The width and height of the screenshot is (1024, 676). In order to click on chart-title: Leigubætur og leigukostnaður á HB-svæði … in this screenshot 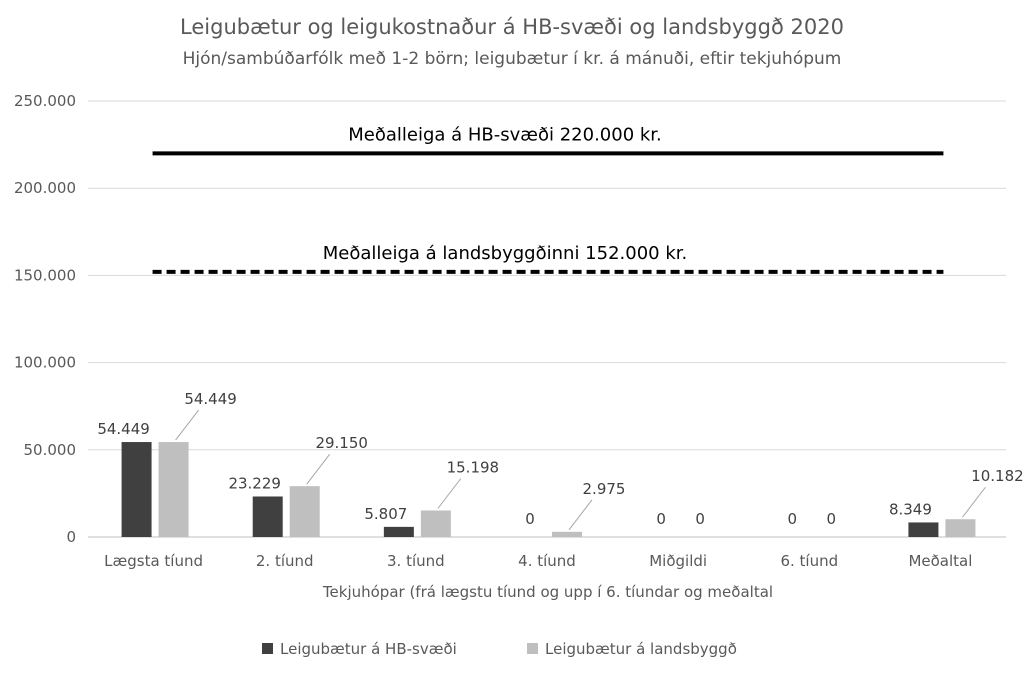, I will do `click(512, 27)`.